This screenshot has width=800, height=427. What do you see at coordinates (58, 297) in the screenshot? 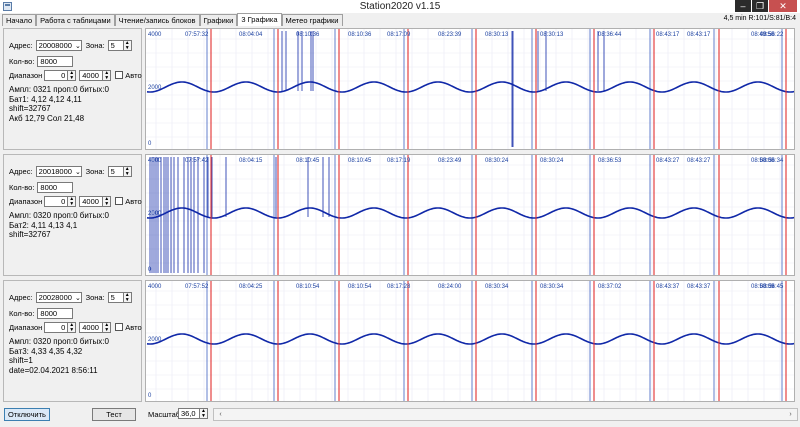
I see `address-select: 20028000 ⌄` at bounding box center [58, 297].